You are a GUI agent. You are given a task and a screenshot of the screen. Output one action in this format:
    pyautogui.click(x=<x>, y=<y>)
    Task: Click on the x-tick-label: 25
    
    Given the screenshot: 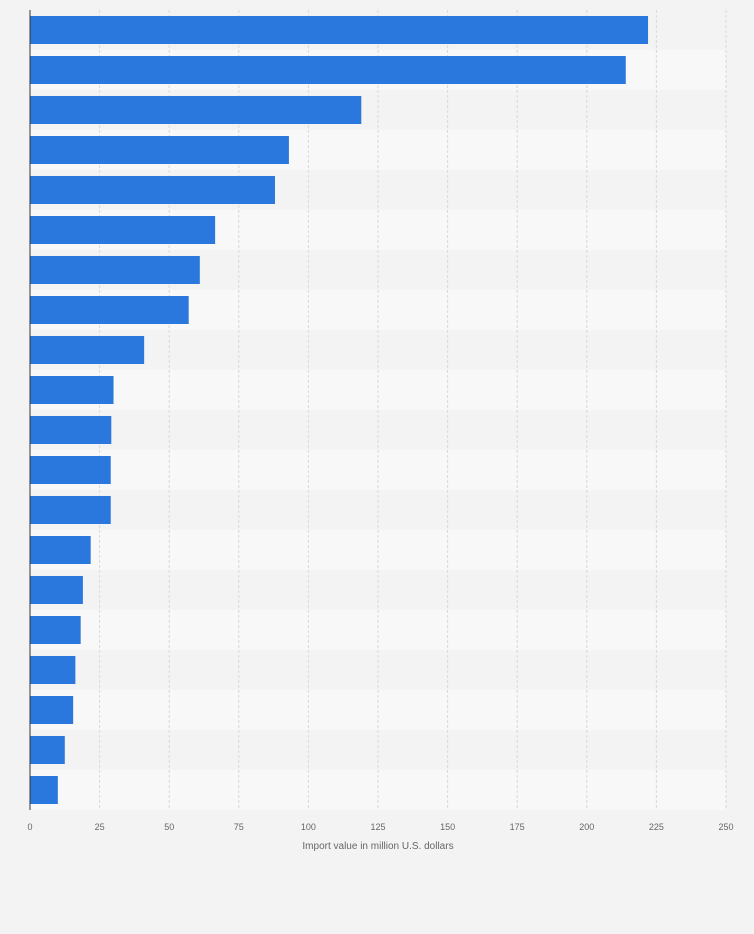 What is the action you would take?
    pyautogui.click(x=100, y=827)
    